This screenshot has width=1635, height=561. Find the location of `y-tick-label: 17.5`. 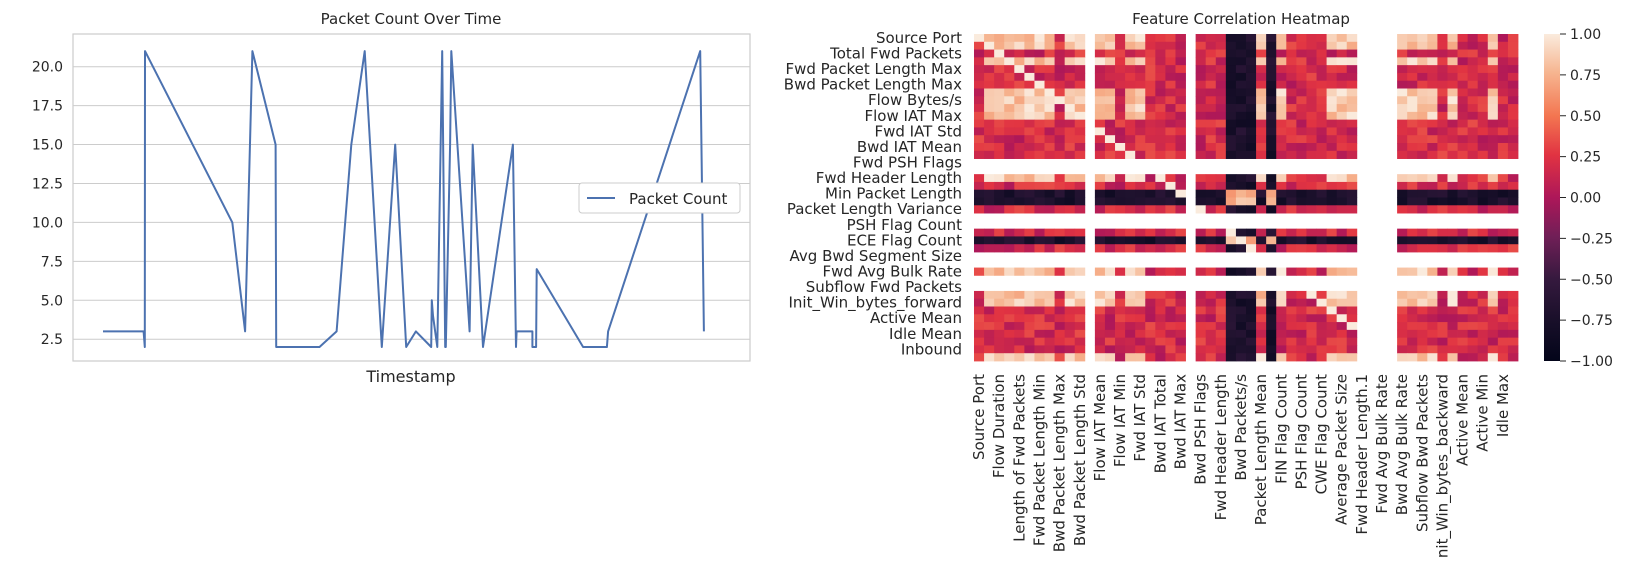

y-tick-label: 17.5 is located at coordinates (47, 107).